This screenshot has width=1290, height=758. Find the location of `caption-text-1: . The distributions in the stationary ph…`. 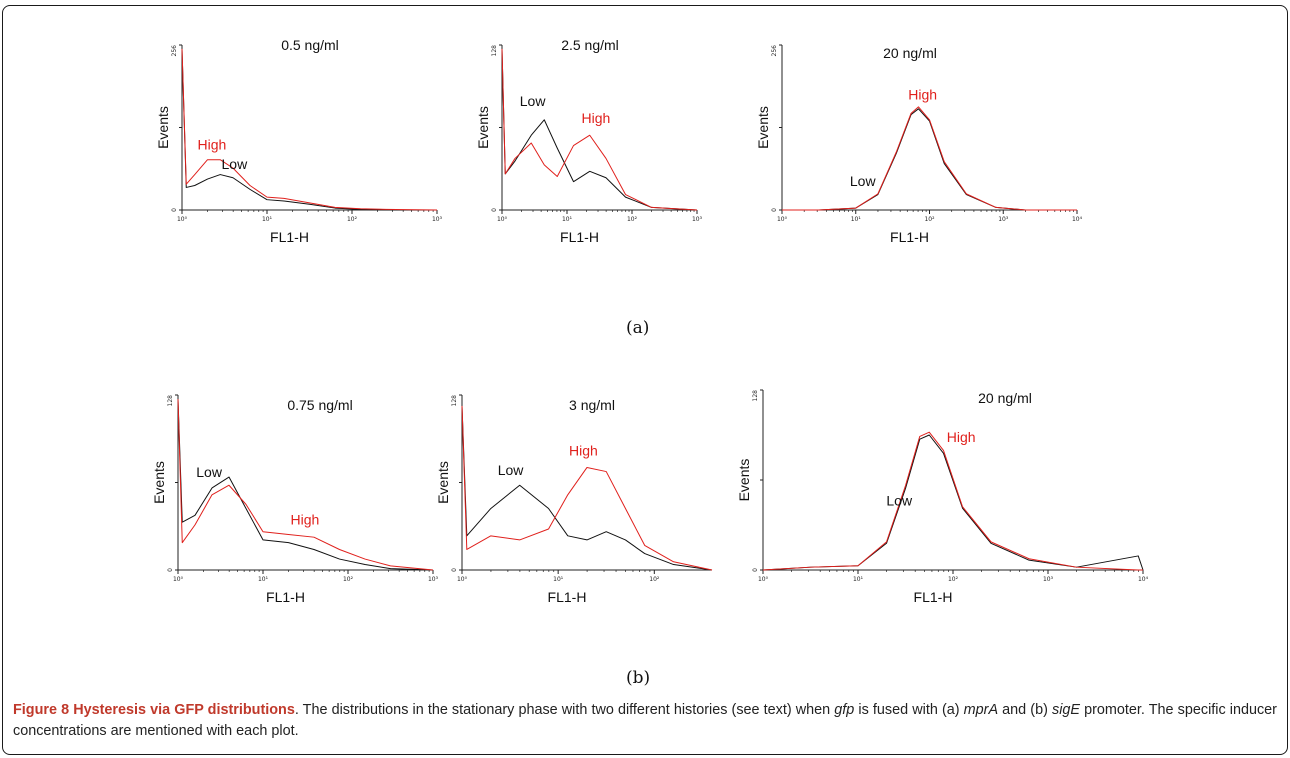

caption-text-1: . The distributions in the stationary ph… is located at coordinates (564, 710).